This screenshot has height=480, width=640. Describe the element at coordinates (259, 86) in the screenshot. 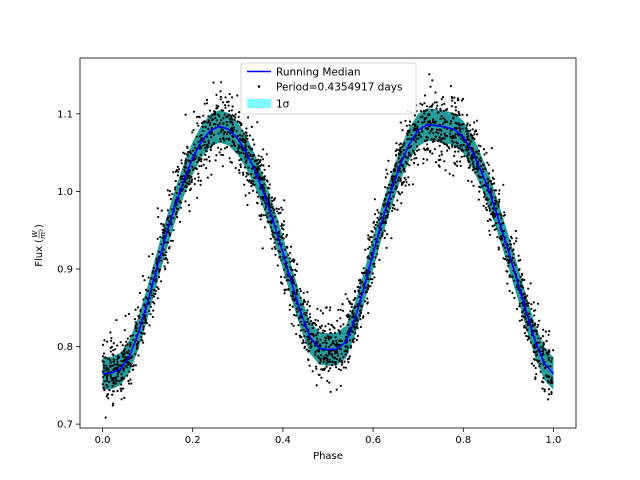

I see `legend-scatter-swatch` at that location.